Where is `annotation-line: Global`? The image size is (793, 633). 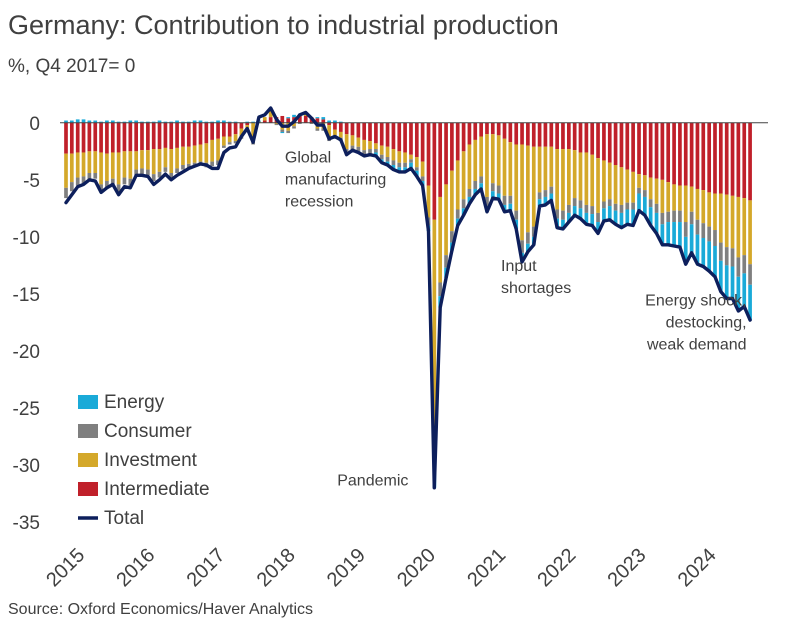
annotation-line: Global is located at coordinates (308, 158).